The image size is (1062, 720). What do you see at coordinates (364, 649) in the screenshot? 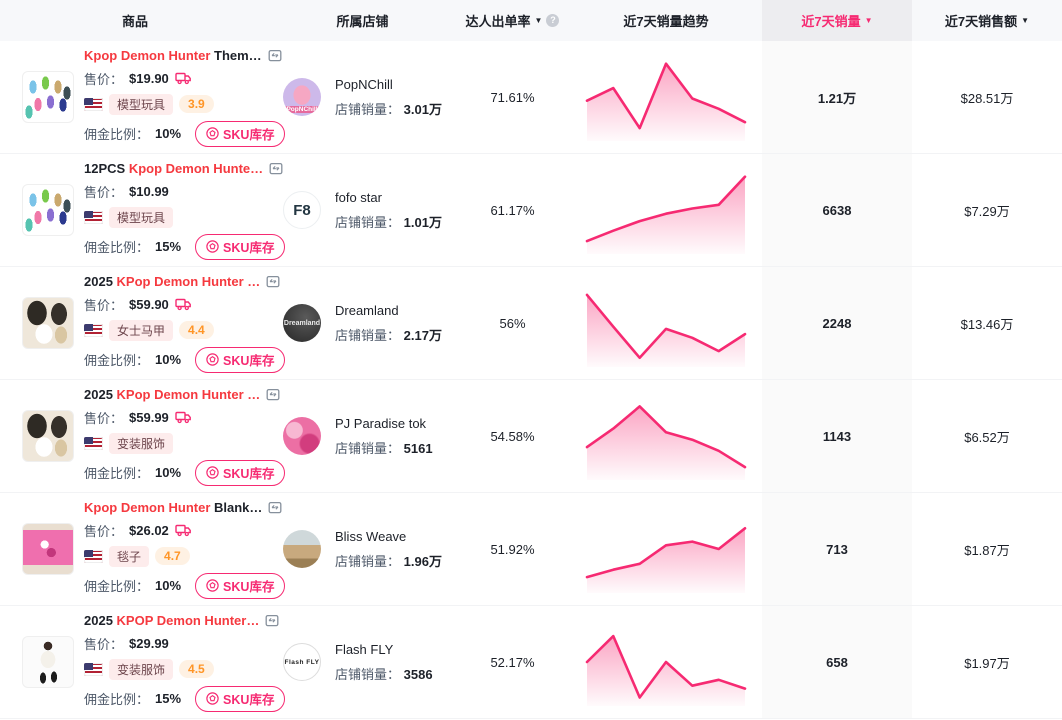
I see `shop-name: Flash FLY` at bounding box center [364, 649].